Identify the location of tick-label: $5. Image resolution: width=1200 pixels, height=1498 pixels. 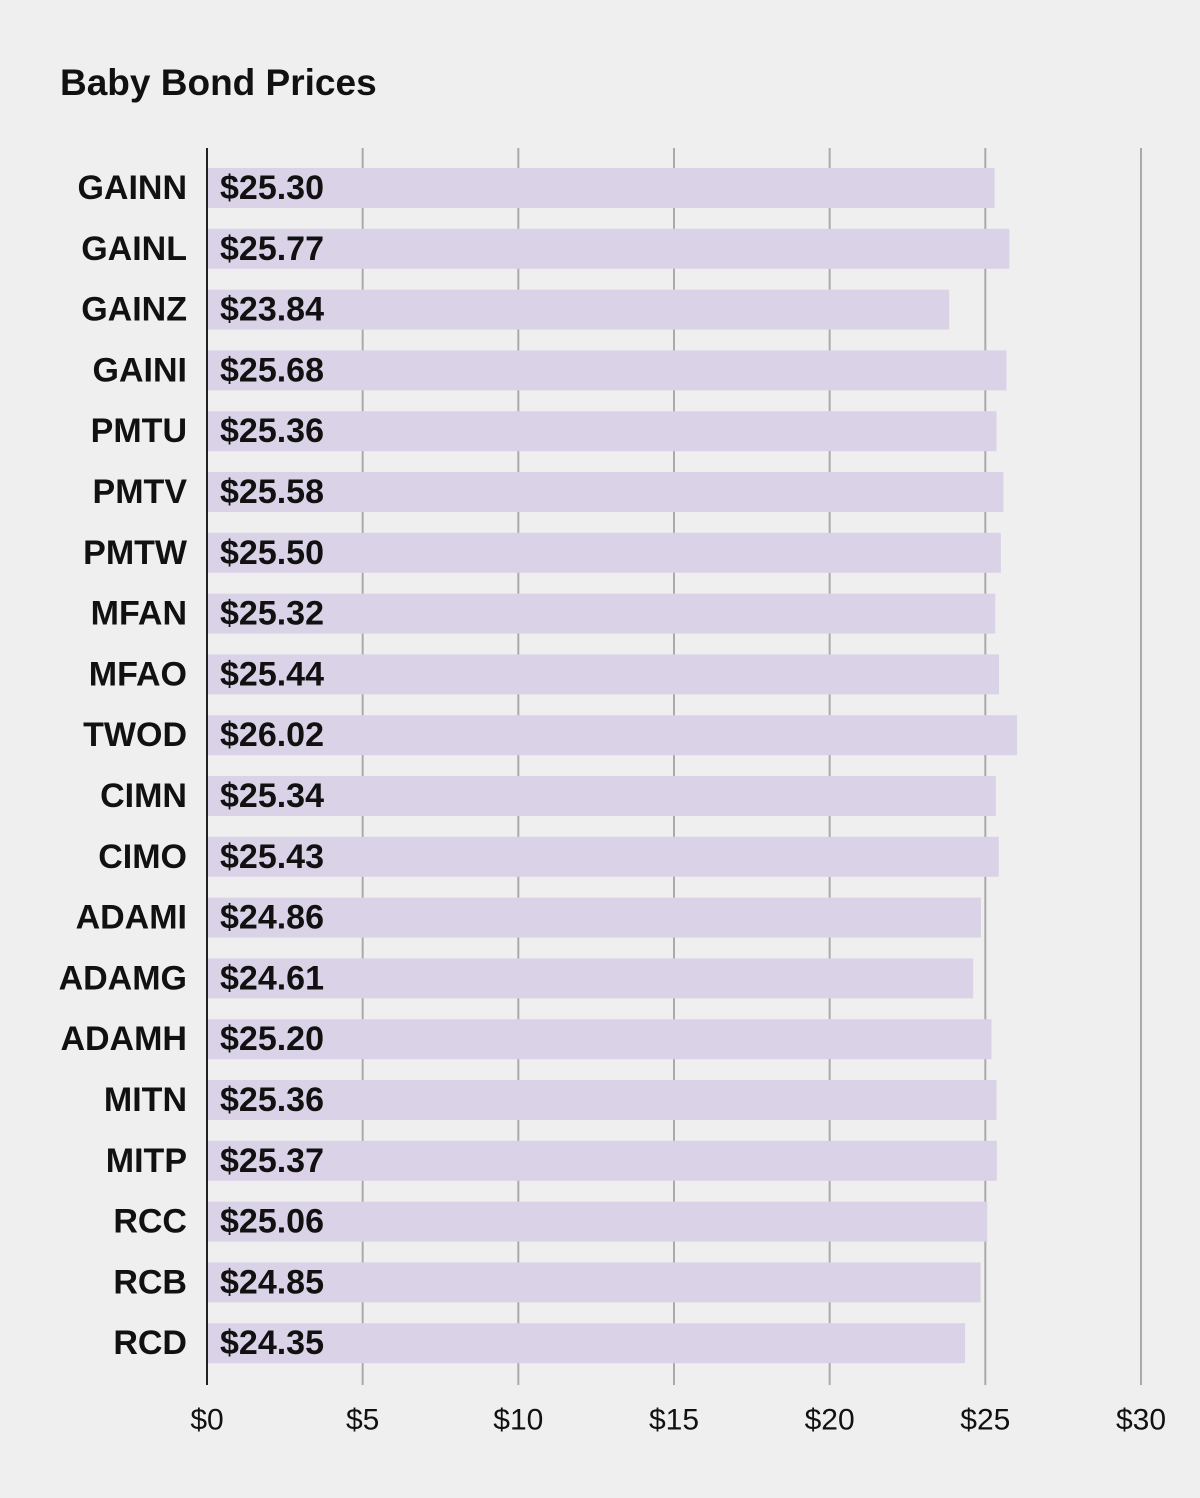
(362, 1420).